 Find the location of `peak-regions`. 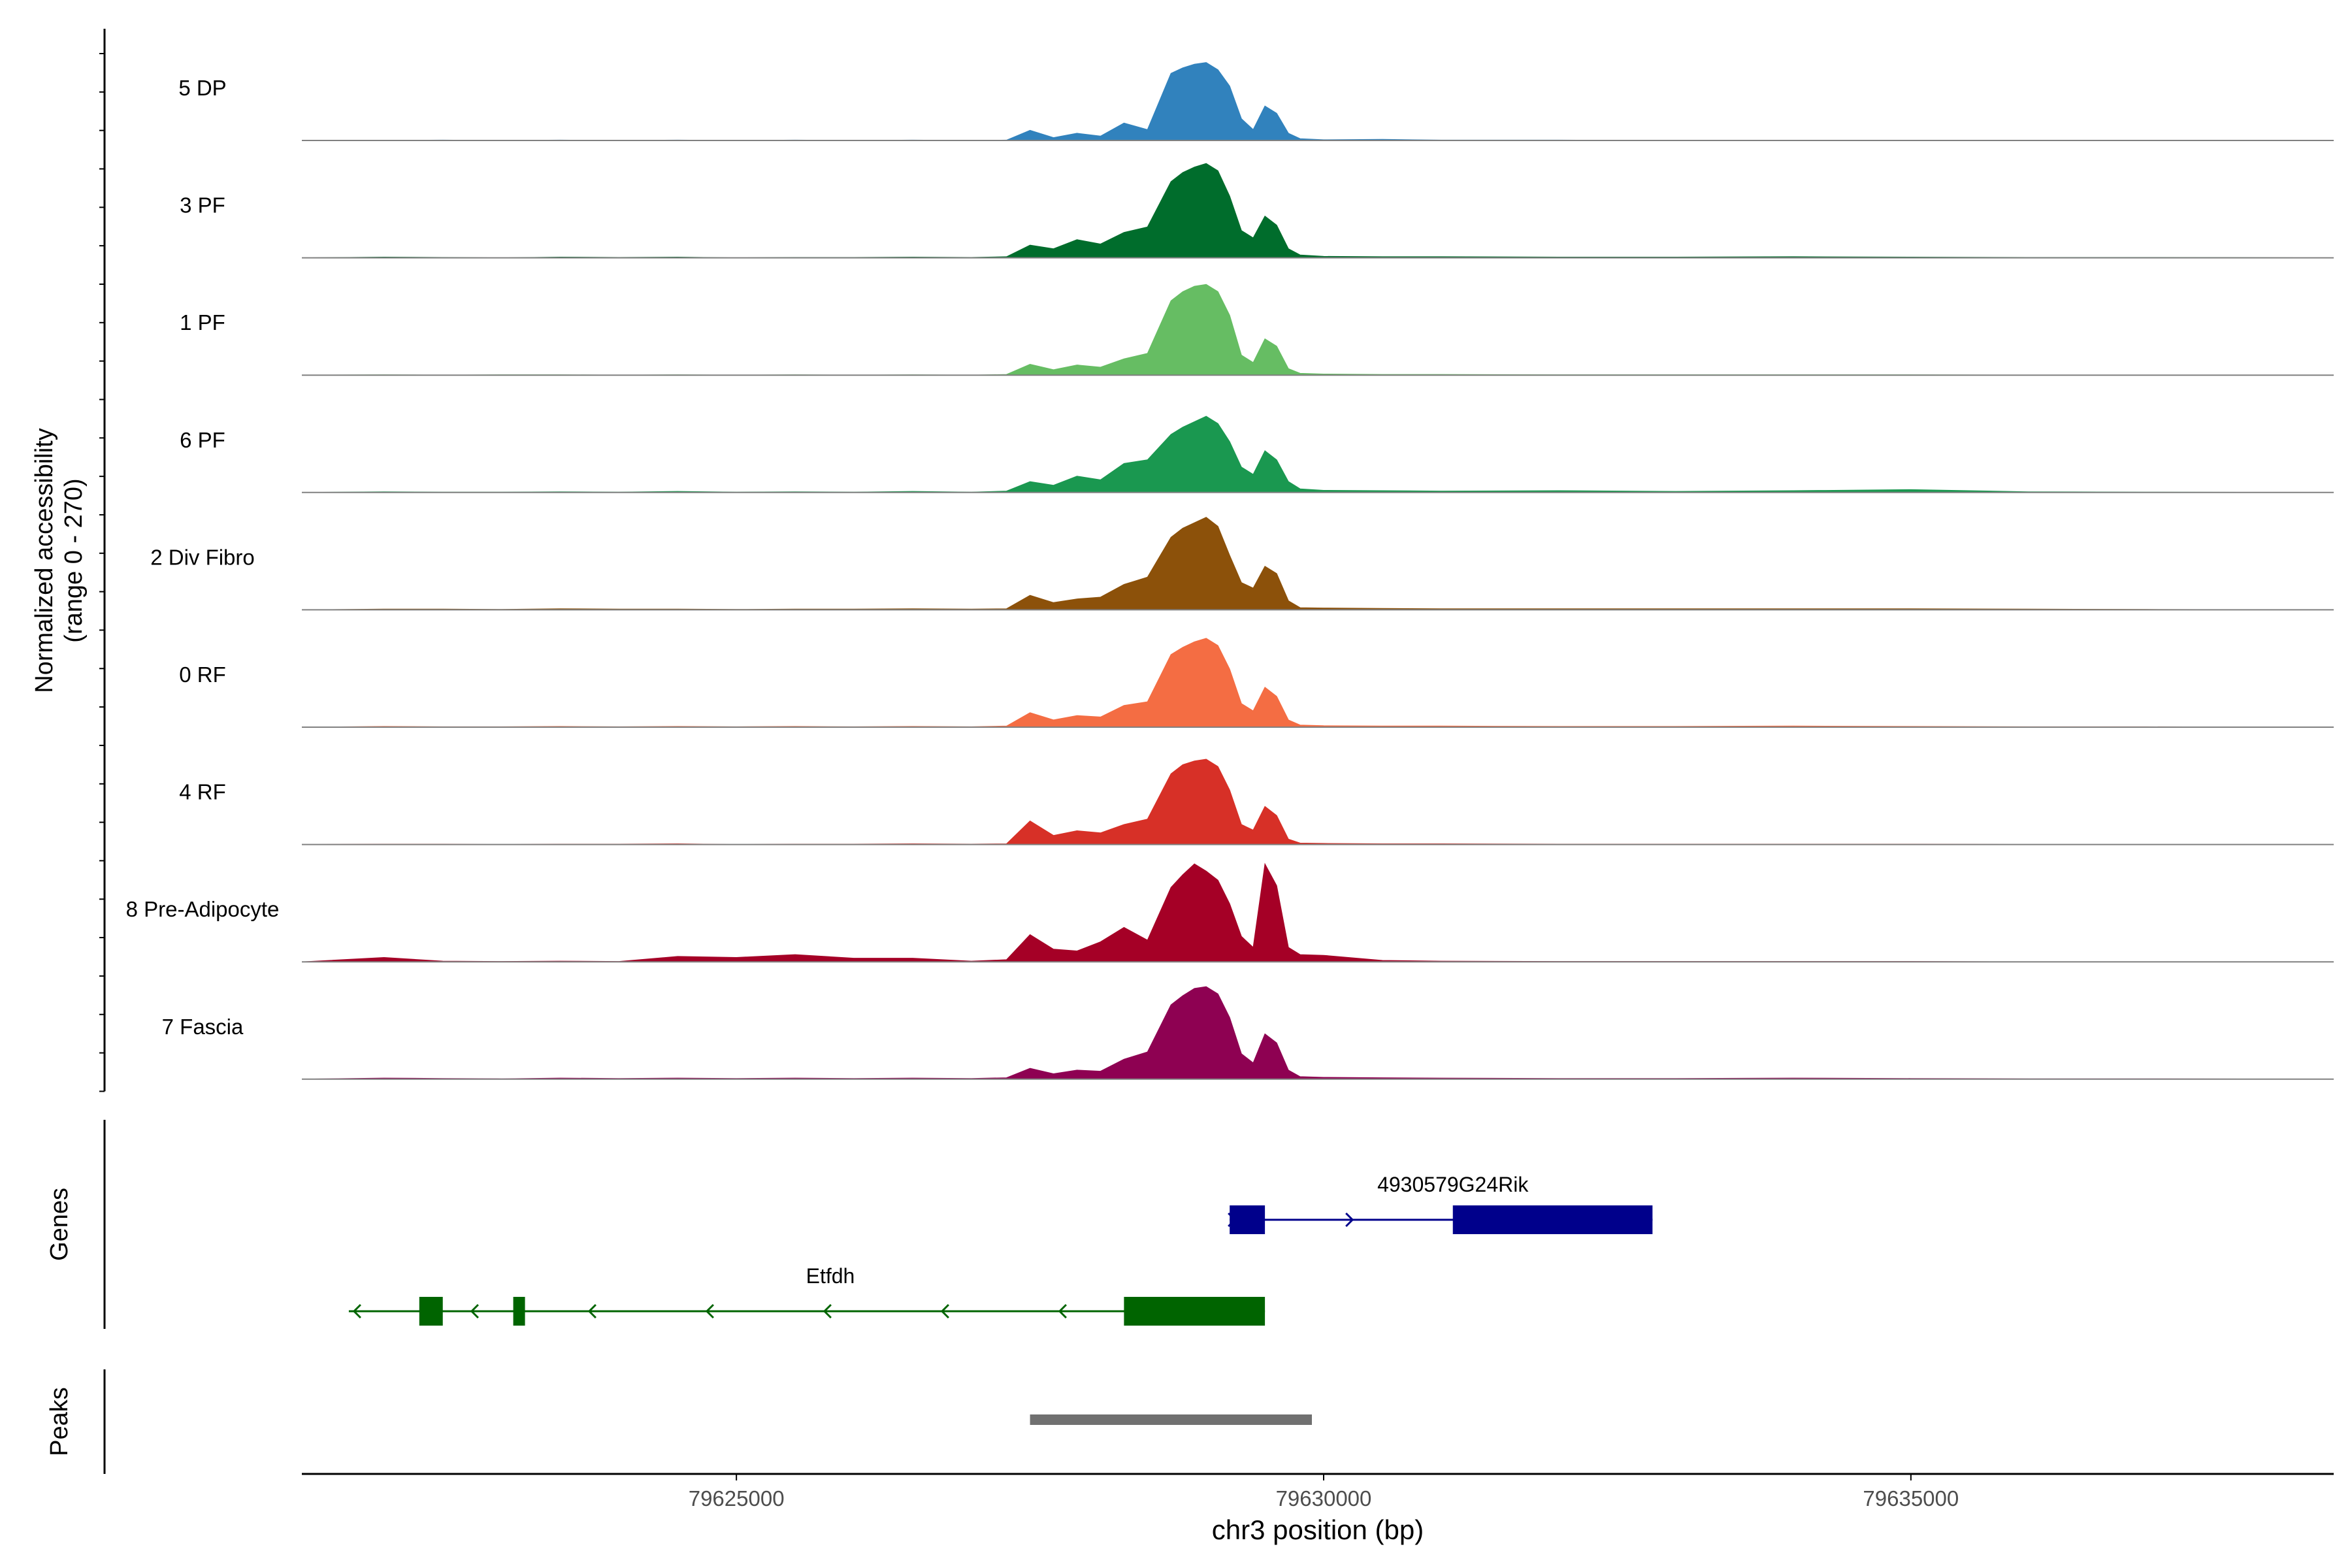

peak-regions is located at coordinates (1171, 1419).